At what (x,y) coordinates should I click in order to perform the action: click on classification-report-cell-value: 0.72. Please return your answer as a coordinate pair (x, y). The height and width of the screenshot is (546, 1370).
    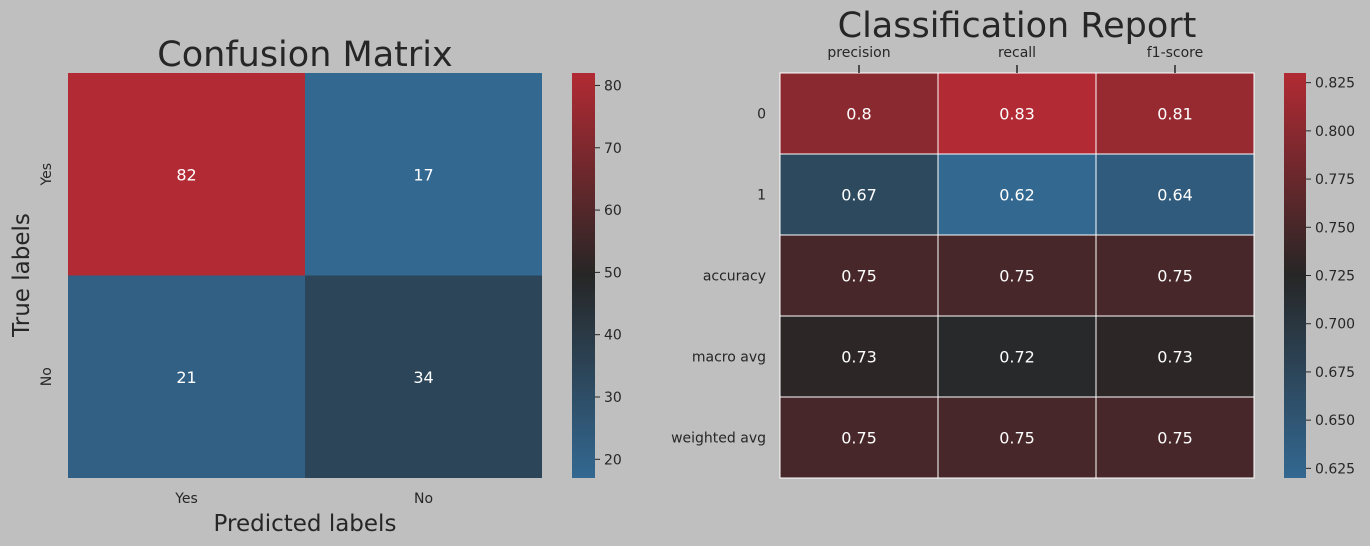
    Looking at the image, I should click on (1017, 357).